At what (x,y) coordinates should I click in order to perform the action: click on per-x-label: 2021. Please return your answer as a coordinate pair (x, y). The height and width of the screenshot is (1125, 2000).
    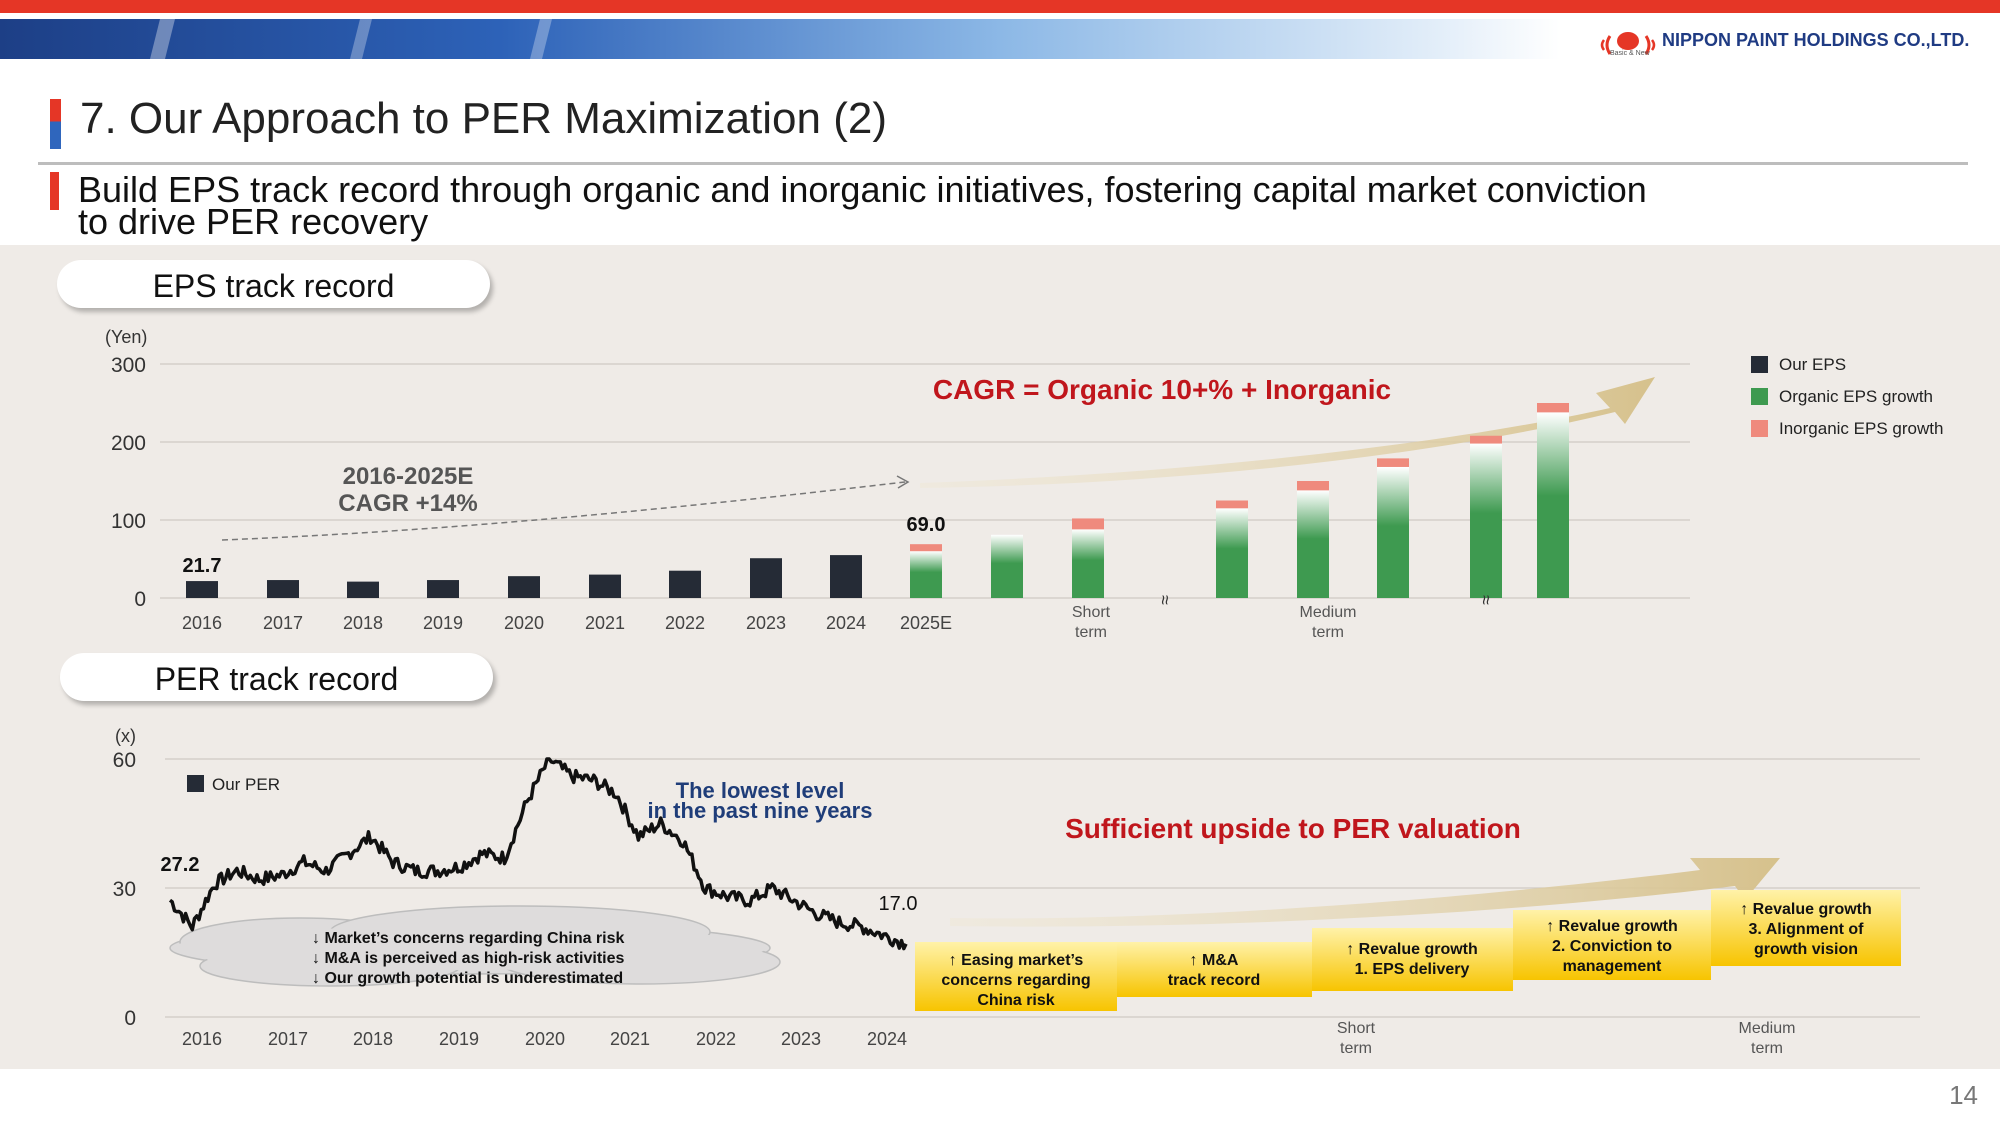
    Looking at the image, I should click on (630, 1039).